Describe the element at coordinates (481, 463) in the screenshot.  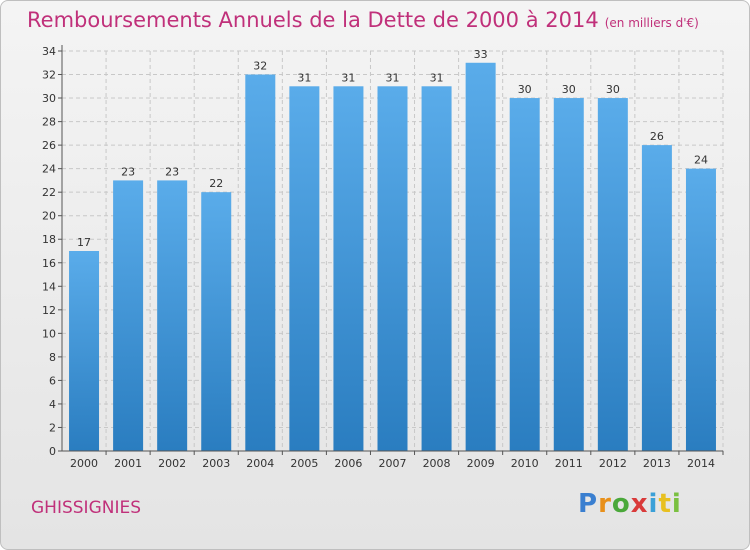
I see `x-tick-label-2009: 2009` at that location.